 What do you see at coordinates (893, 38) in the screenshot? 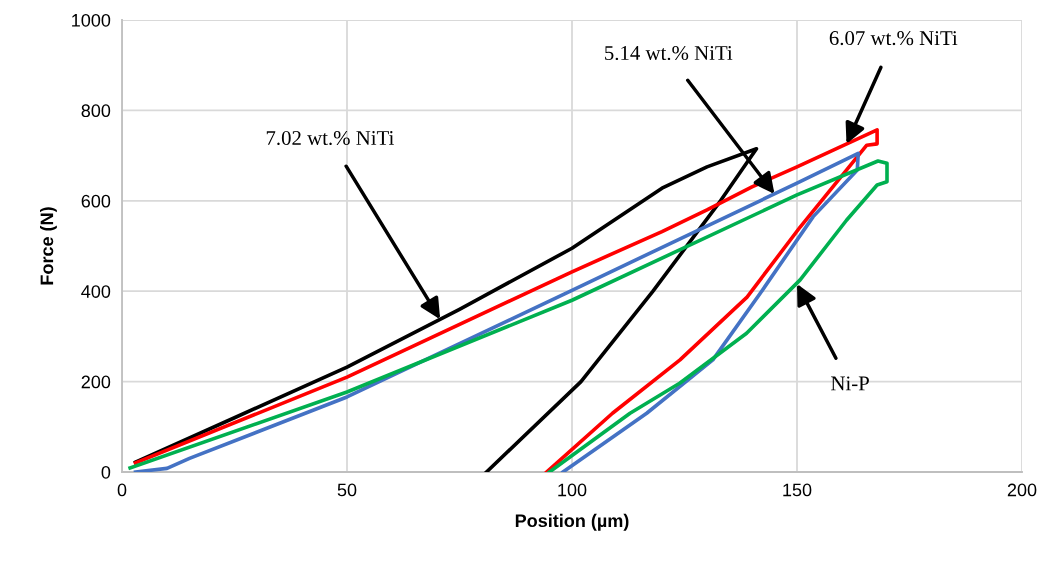
I see `annotation: 6.07 wt.% NiTi` at bounding box center [893, 38].